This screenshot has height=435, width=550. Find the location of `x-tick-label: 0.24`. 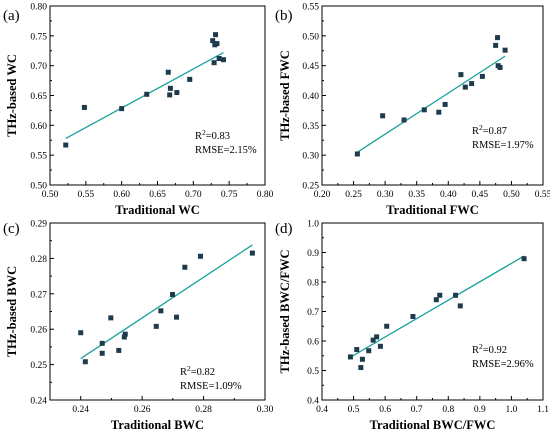

x-tick-label: 0.24 is located at coordinates (80, 410).